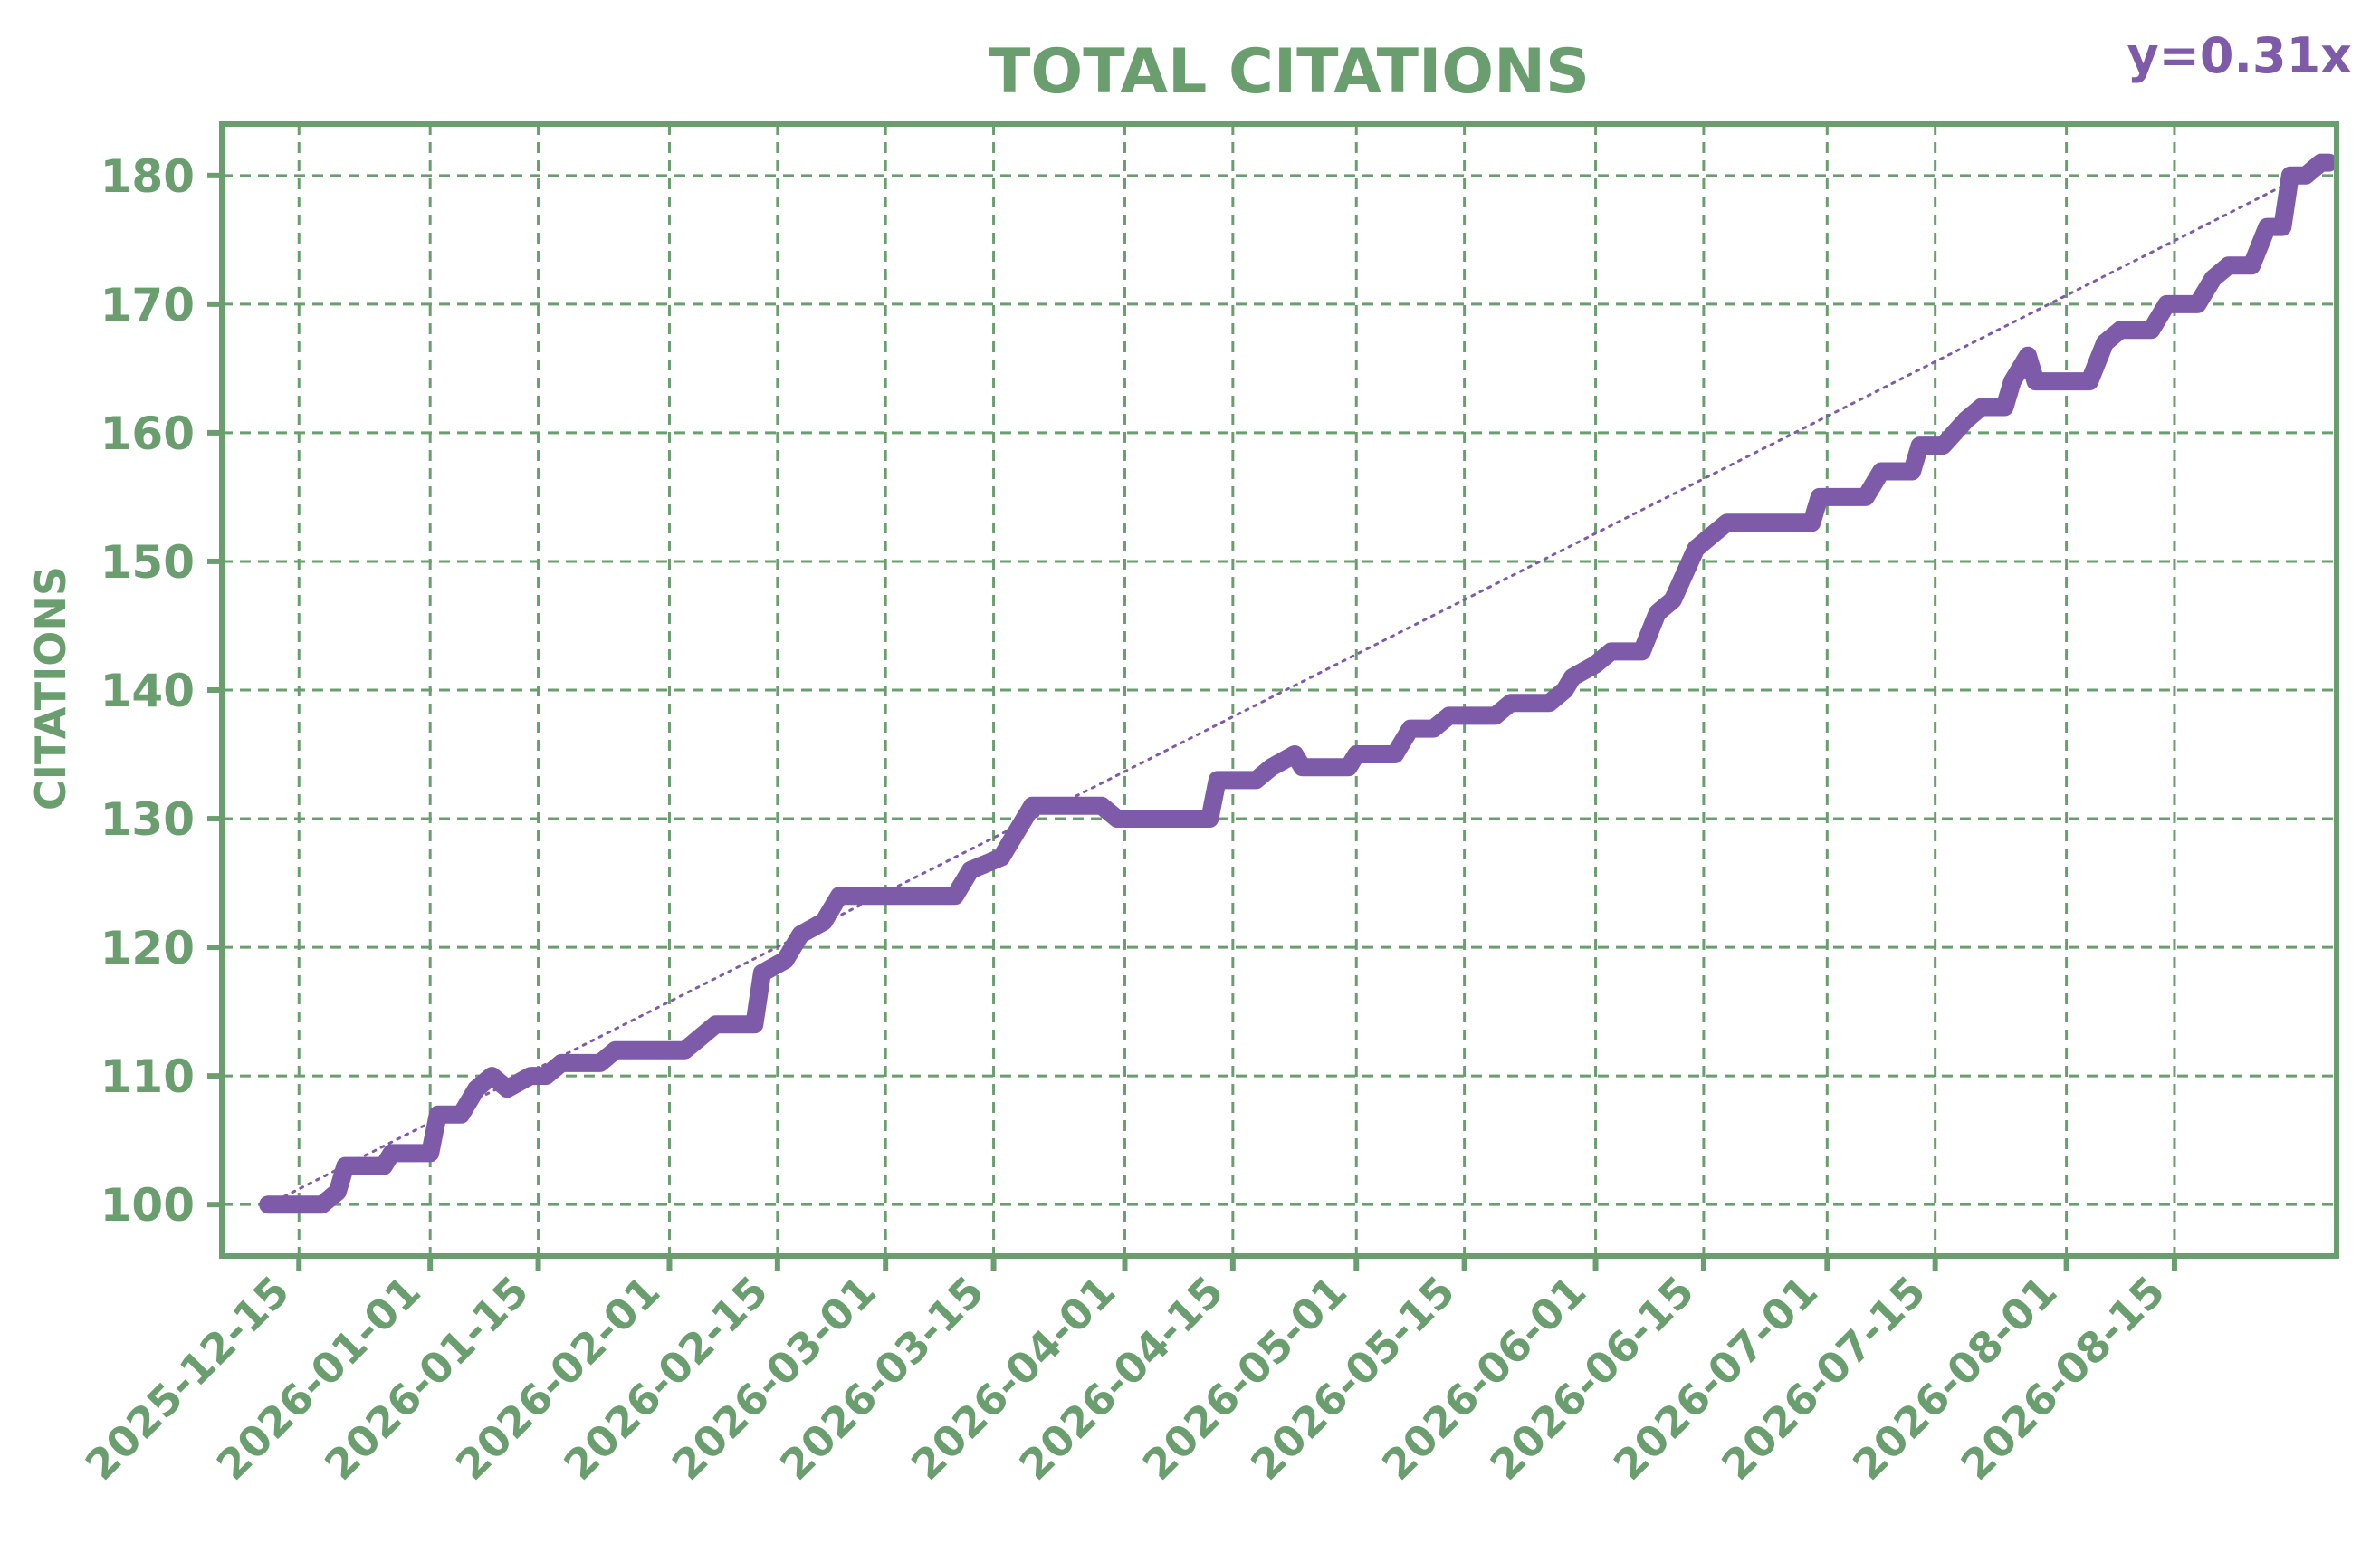 This screenshot has height=1563, width=2380. I want to click on y-tick-label: 150, so click(147, 562).